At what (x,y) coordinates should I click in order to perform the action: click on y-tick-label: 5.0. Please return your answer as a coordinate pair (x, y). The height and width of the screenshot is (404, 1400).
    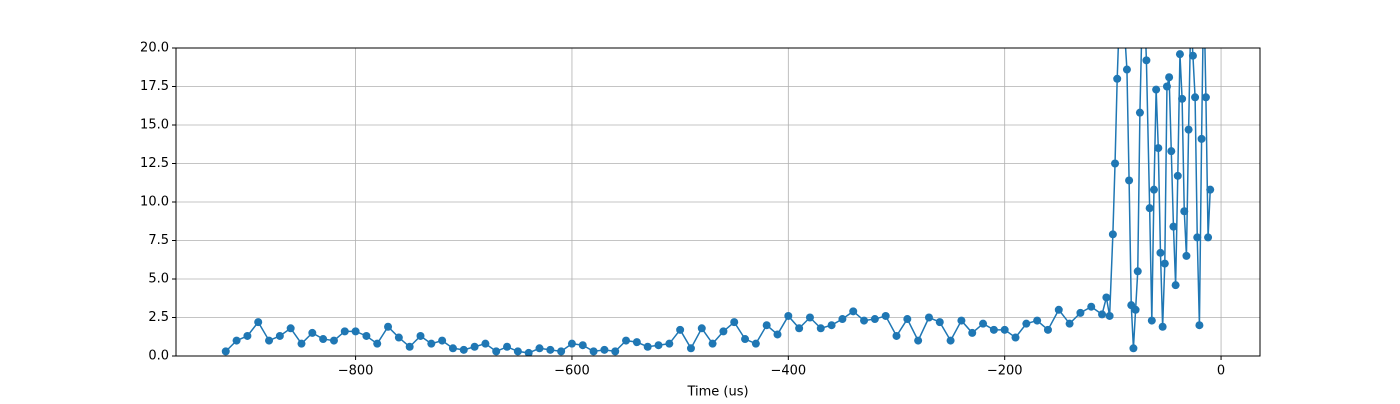
    Looking at the image, I should click on (158, 279).